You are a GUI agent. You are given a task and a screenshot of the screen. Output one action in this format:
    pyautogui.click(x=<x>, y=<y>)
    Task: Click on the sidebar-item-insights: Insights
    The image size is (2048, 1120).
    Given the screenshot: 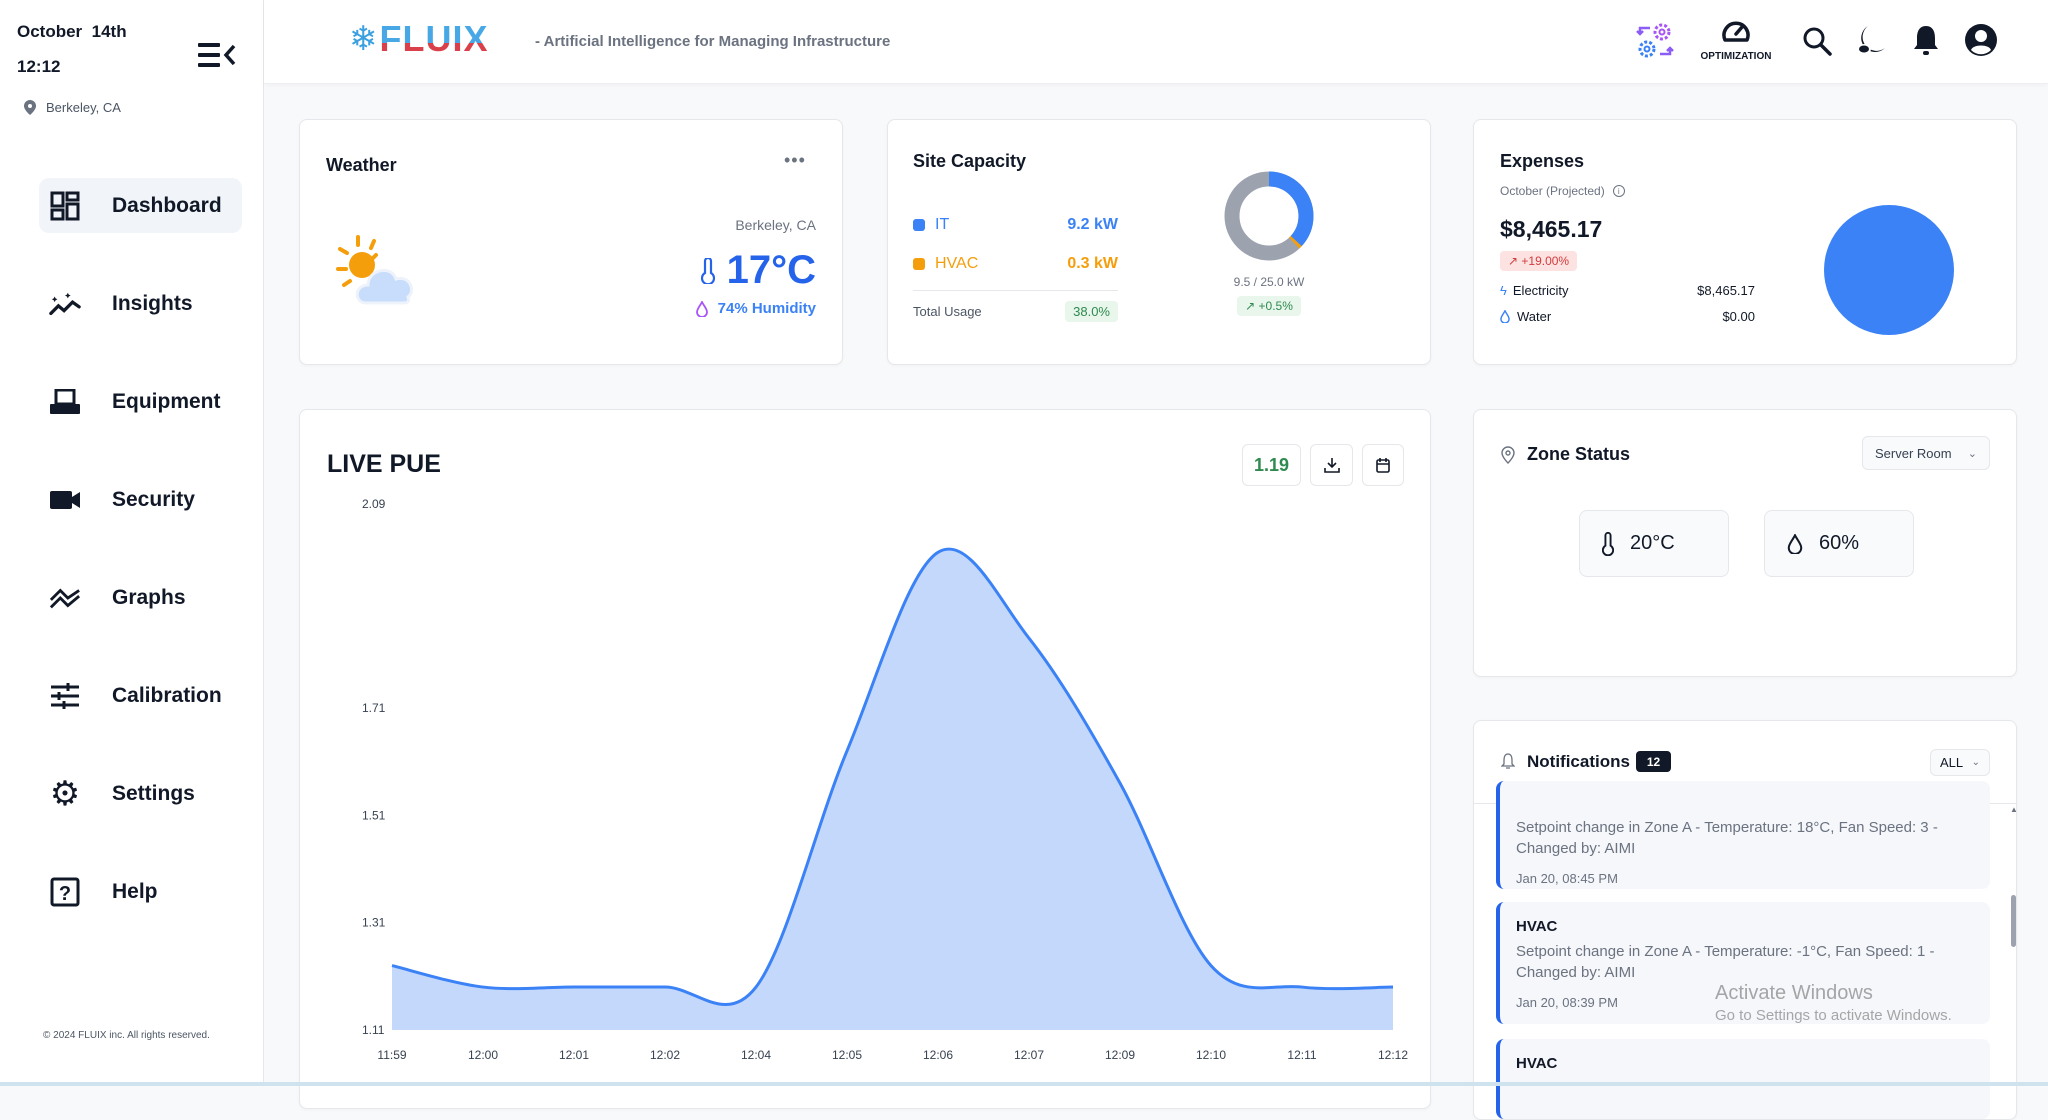 What is the action you would take?
    pyautogui.click(x=140, y=303)
    